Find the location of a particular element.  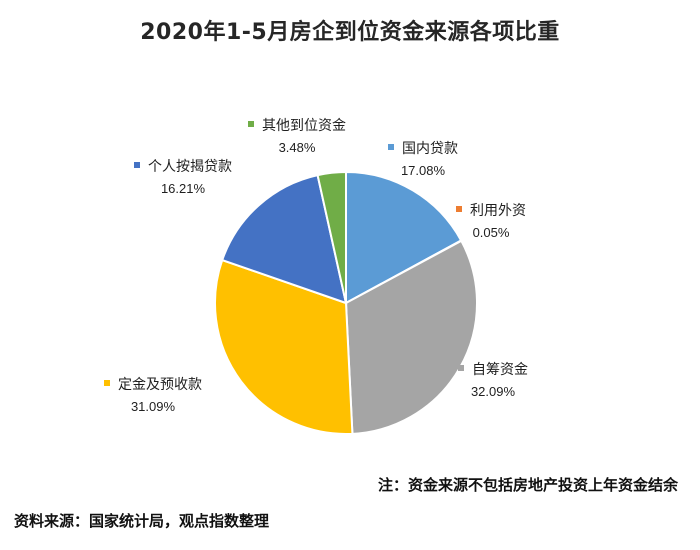

slice-value-label: 3.48% is located at coordinates (297, 147).